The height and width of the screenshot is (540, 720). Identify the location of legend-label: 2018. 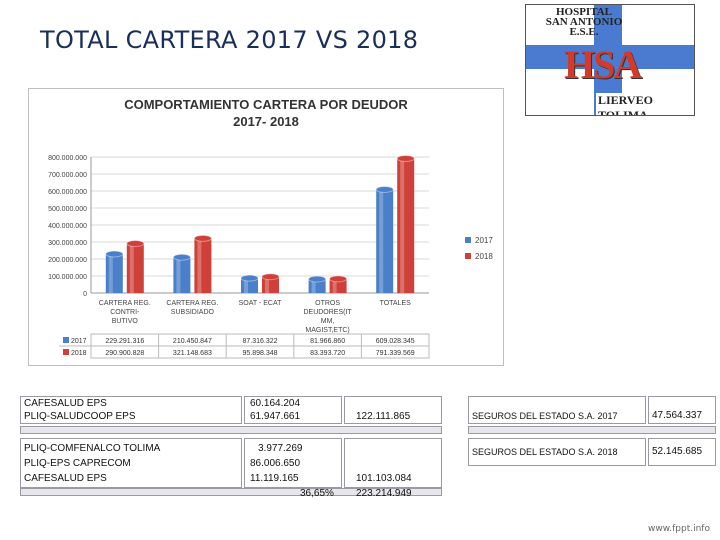
(484, 256).